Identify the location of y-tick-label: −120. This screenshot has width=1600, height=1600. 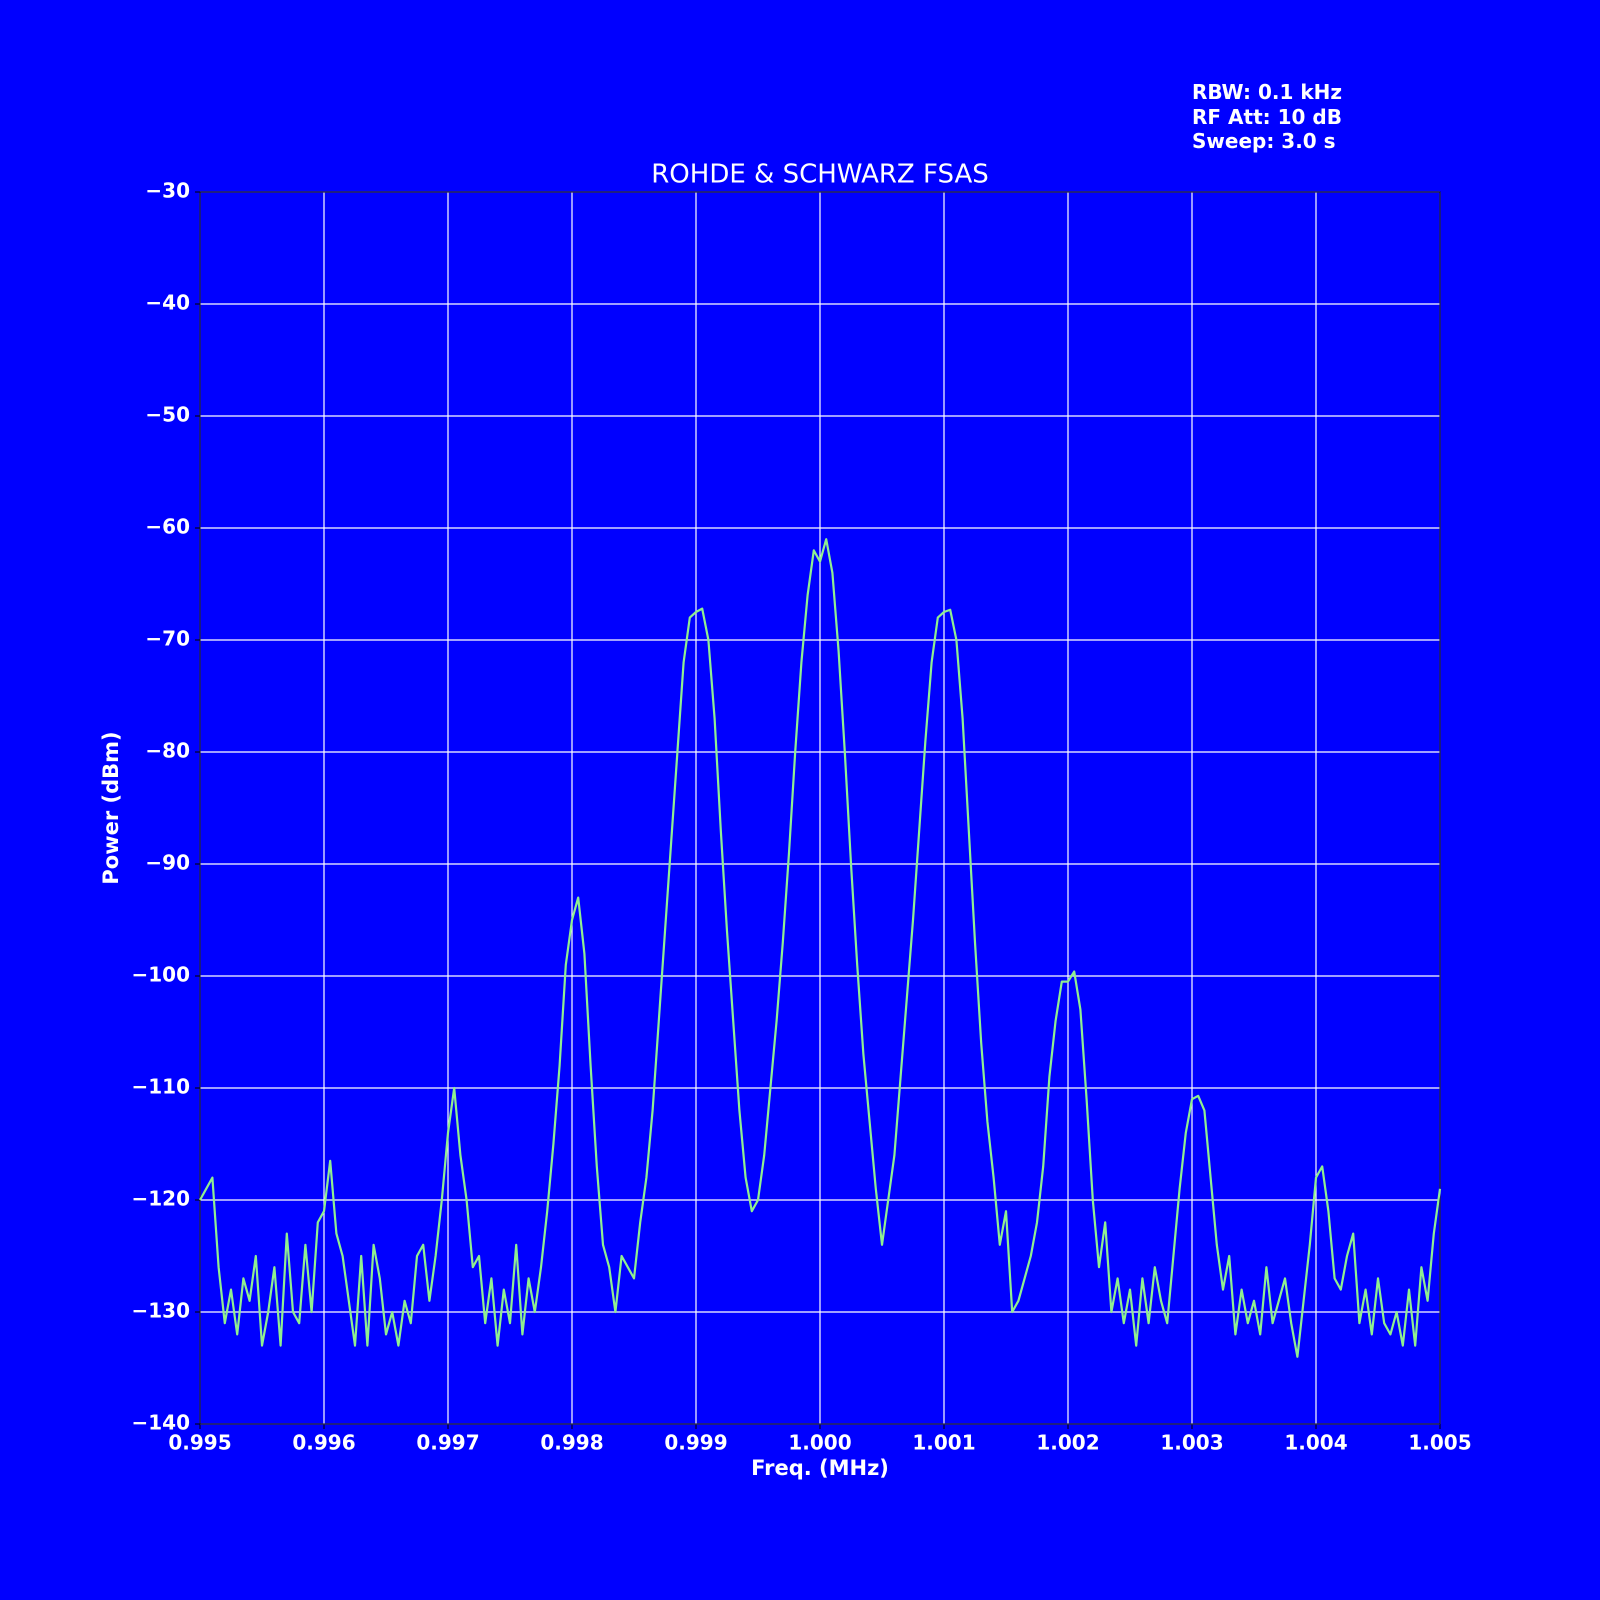
(160, 1199).